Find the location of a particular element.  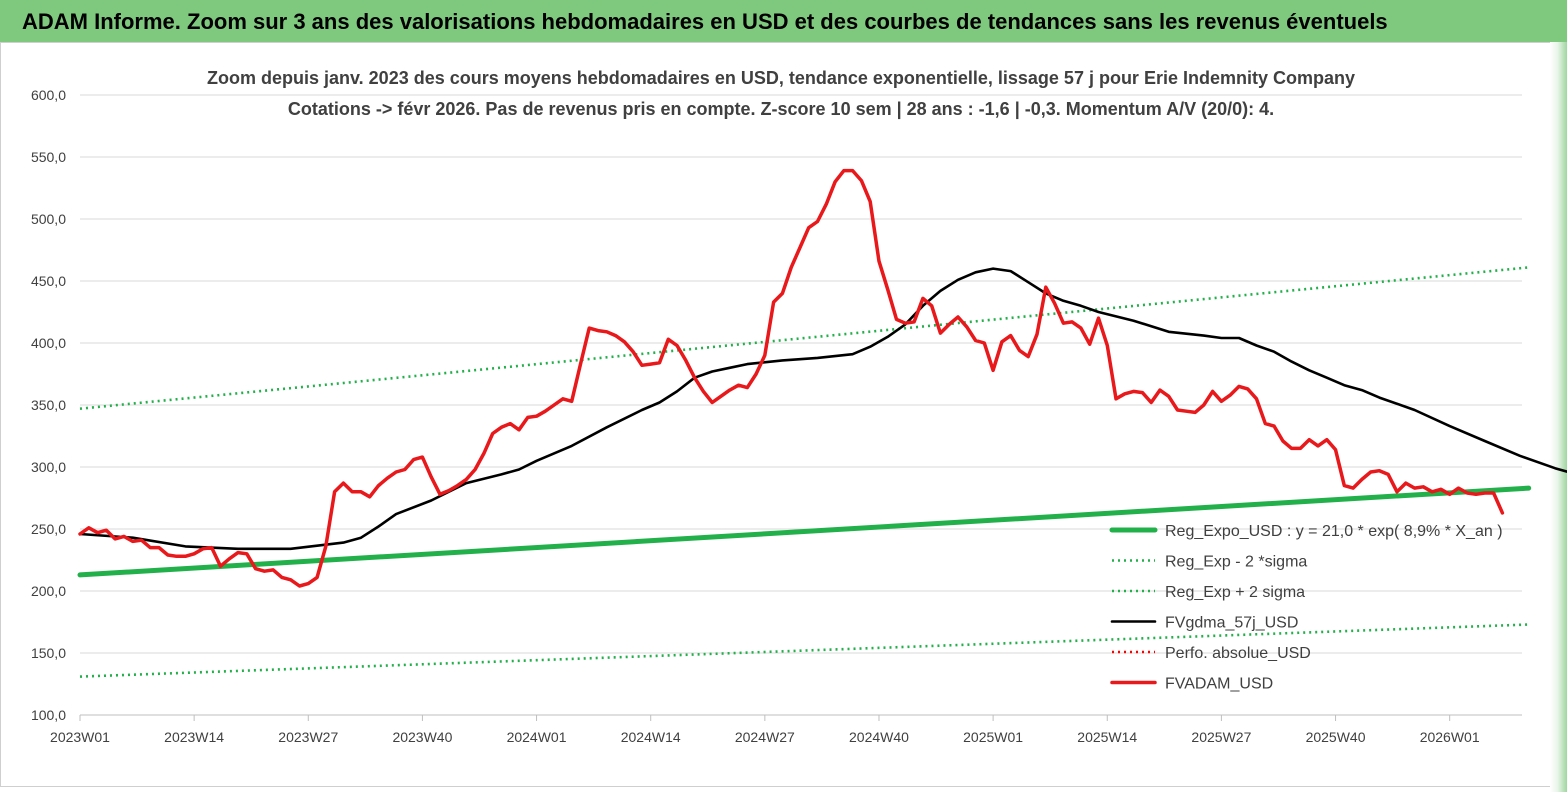

y-tick-label: 600,0 is located at coordinates (48, 95).